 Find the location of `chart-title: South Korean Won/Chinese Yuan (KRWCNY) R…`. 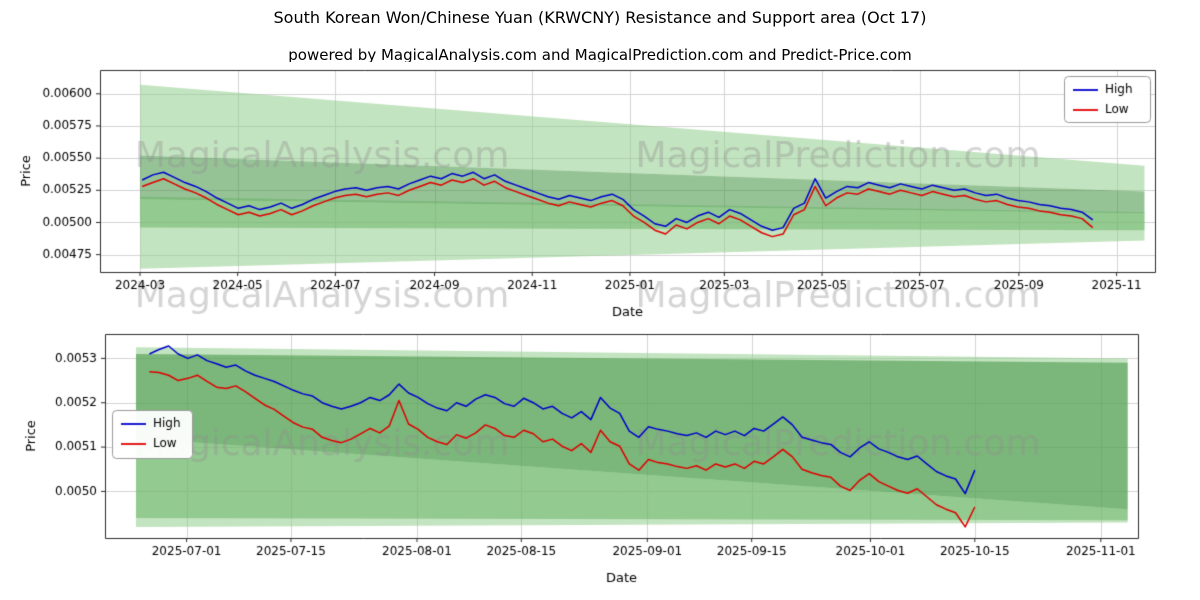

chart-title: South Korean Won/Chinese Yuan (KRWCNY) R… is located at coordinates (600, 17).